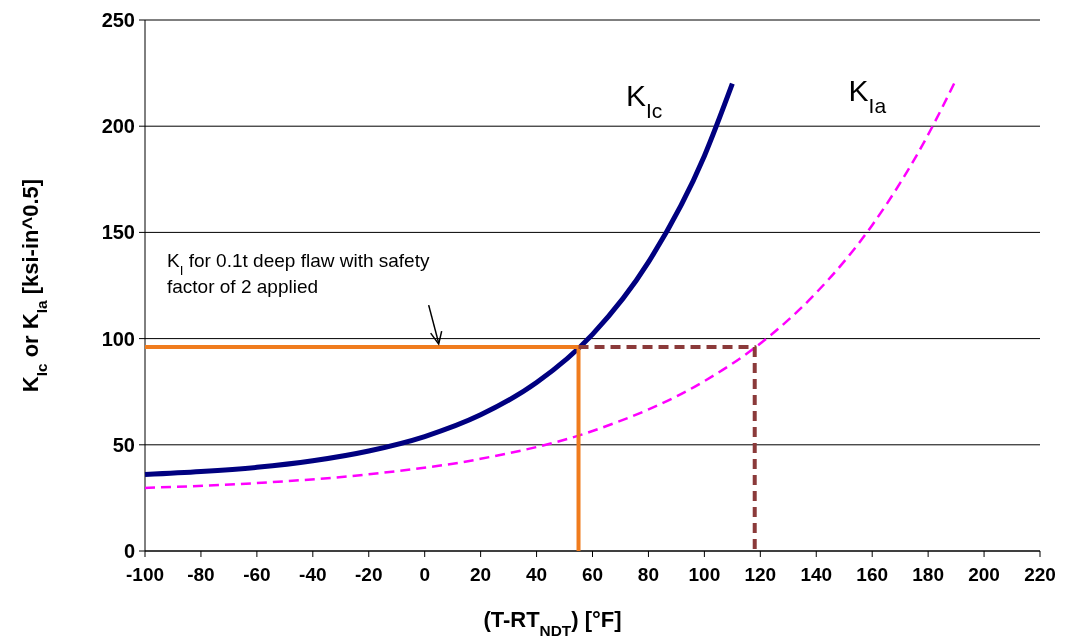 This screenshot has width=1082, height=643. I want to click on y-tick-label: 0, so click(129, 551).